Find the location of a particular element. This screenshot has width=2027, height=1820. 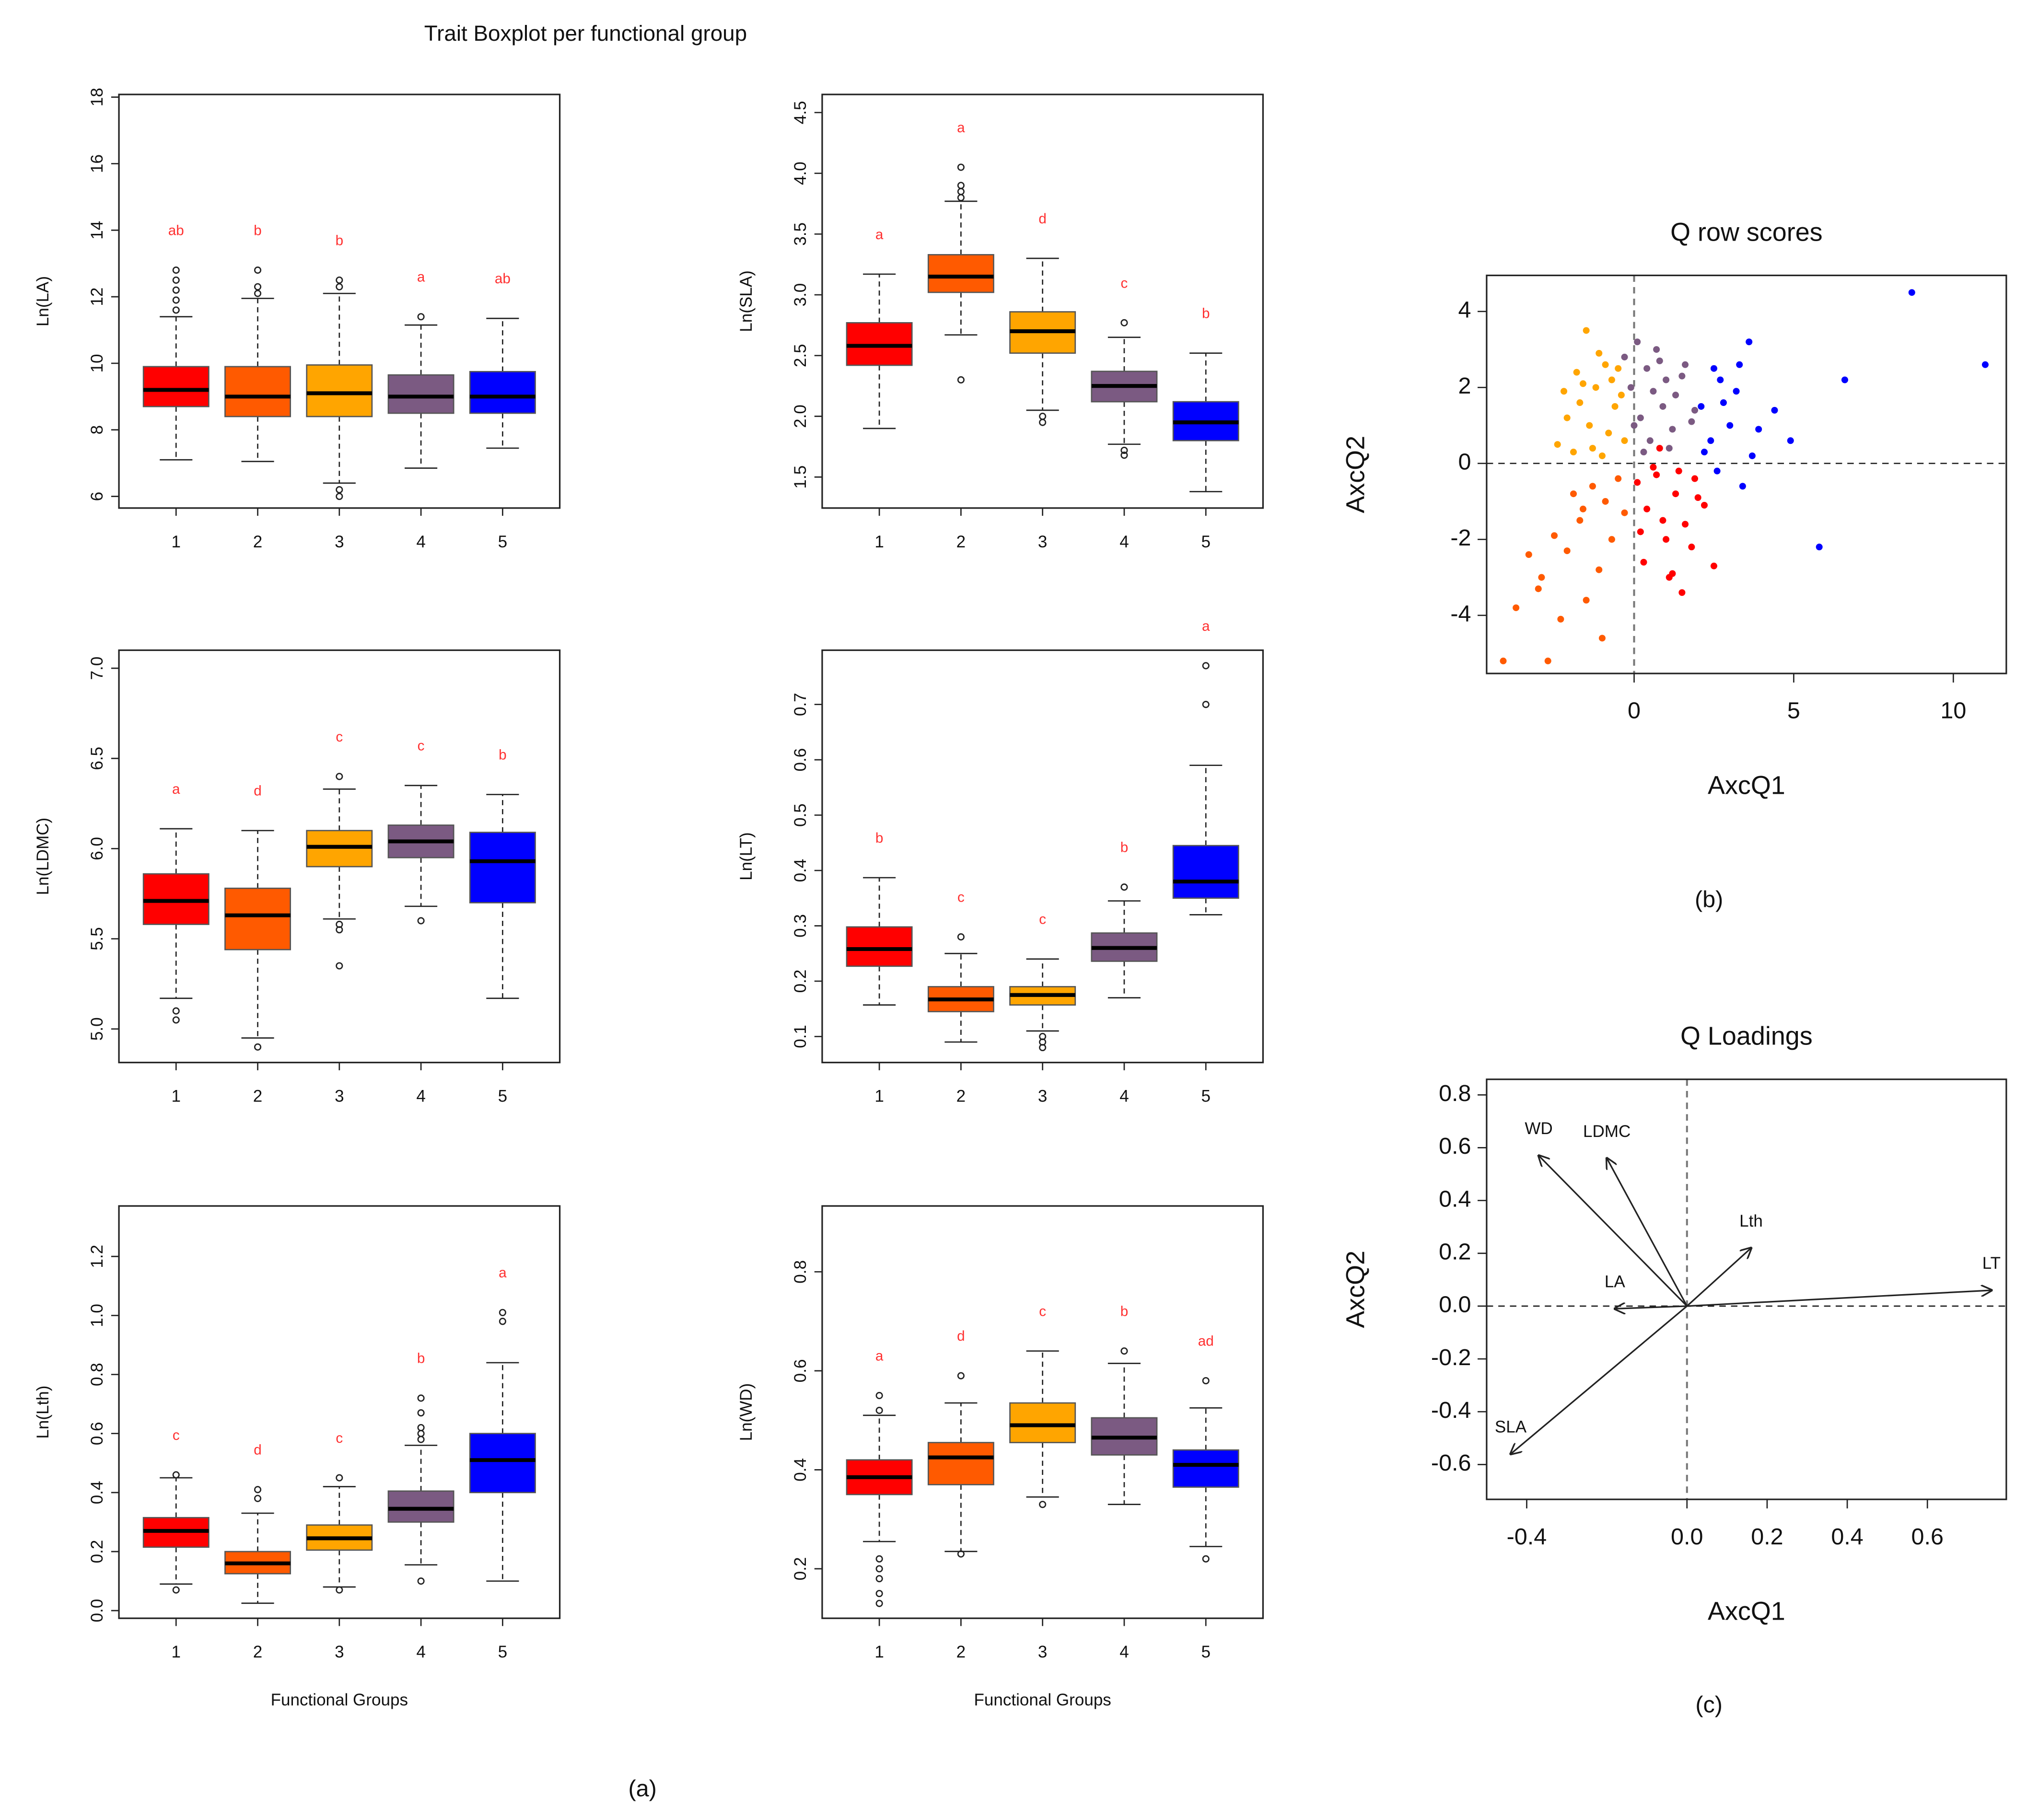

group-letter: ad is located at coordinates (1206, 1341).